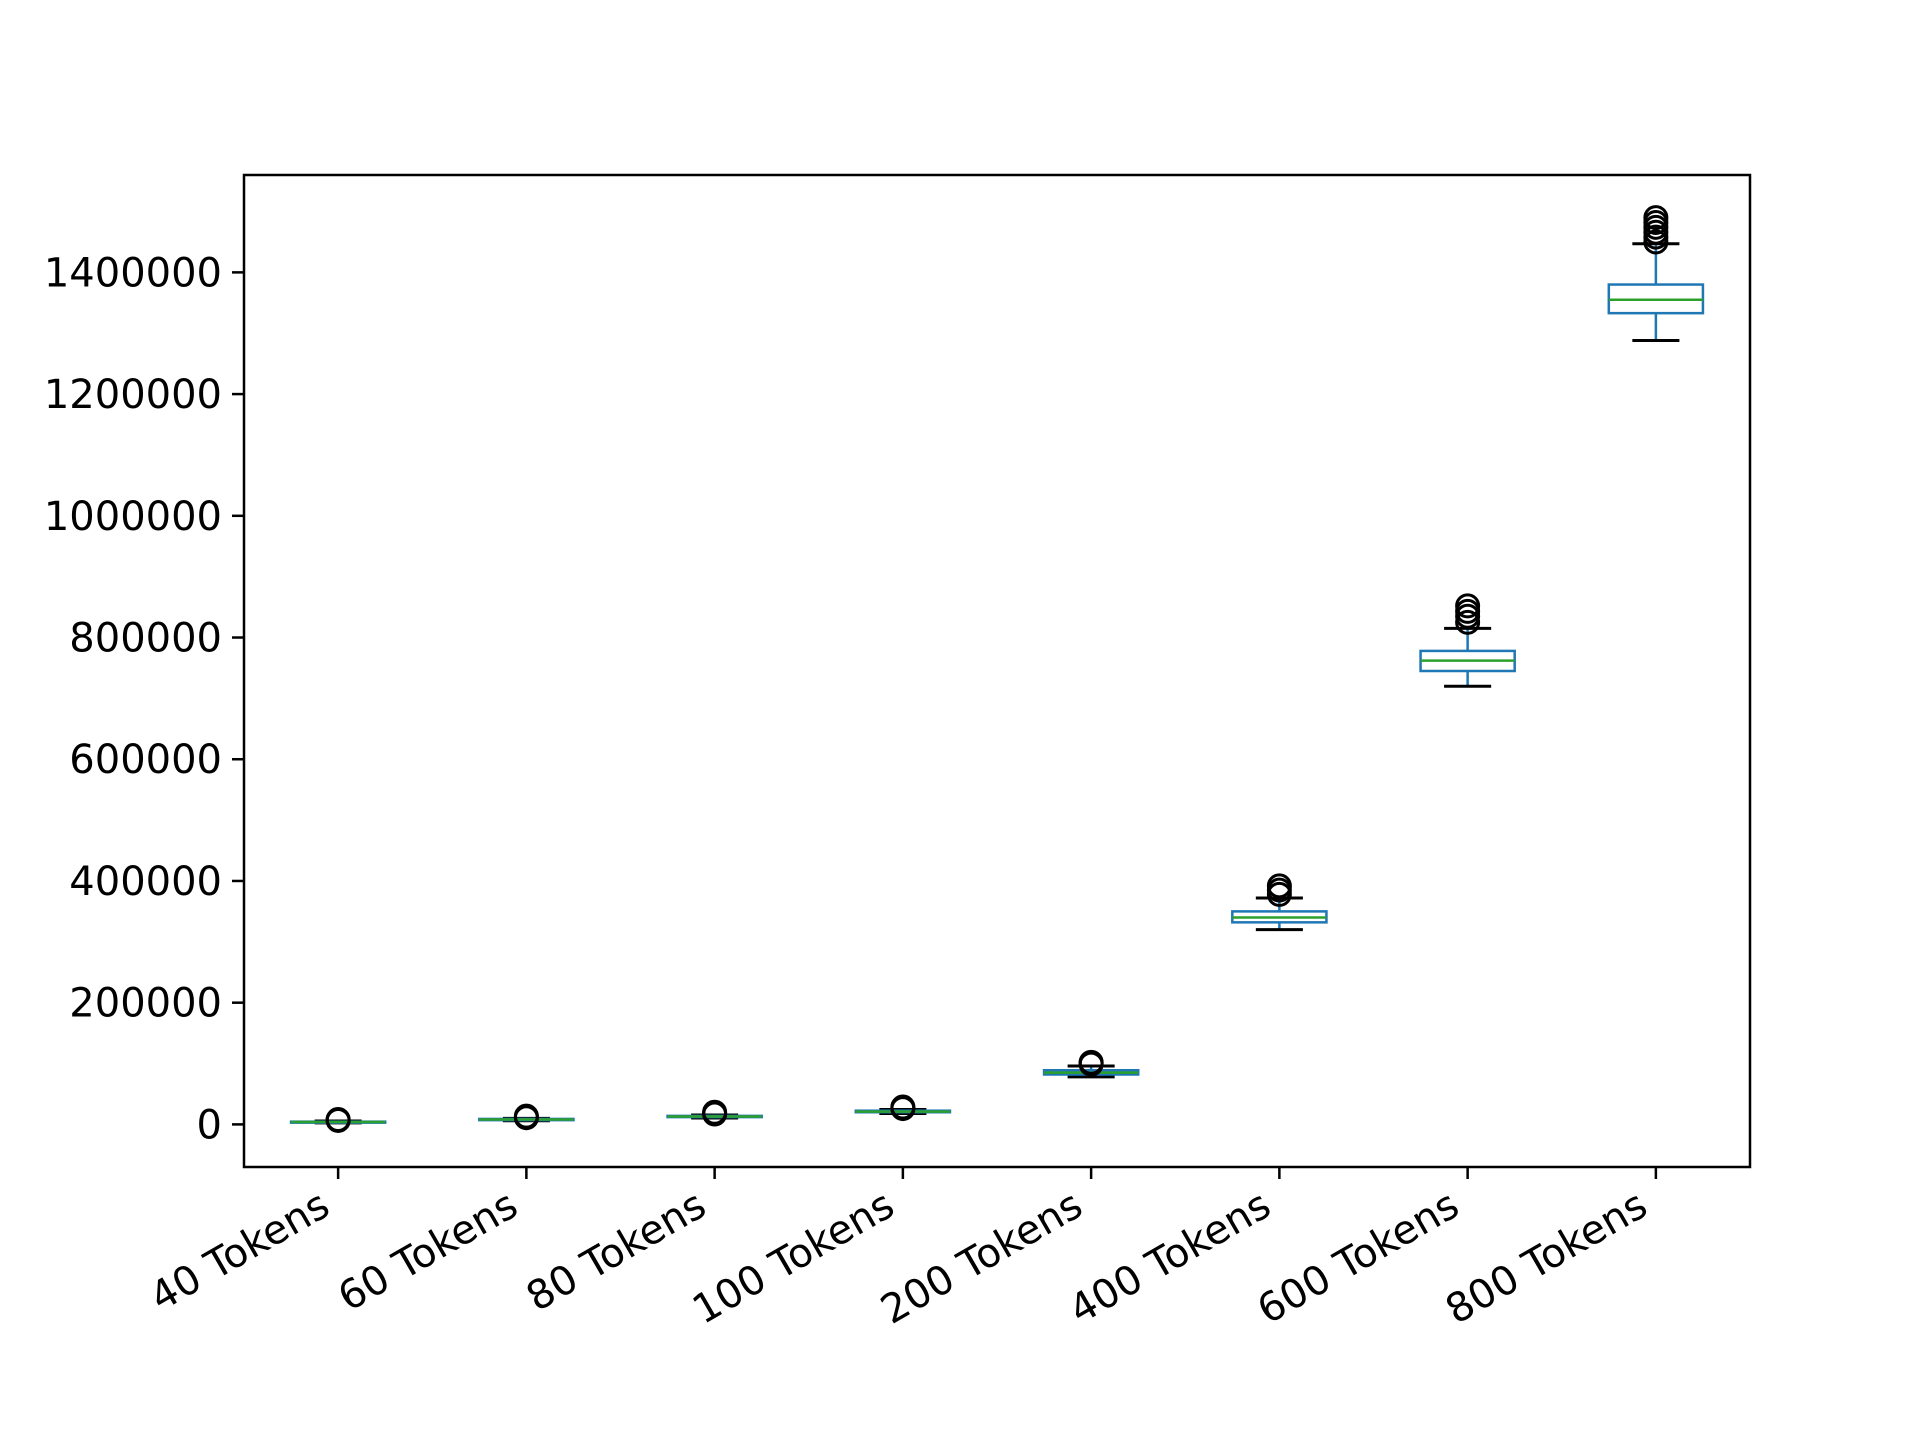  What do you see at coordinates (428, 1251) in the screenshot?
I see `x-tick-label: 60 Tokens` at bounding box center [428, 1251].